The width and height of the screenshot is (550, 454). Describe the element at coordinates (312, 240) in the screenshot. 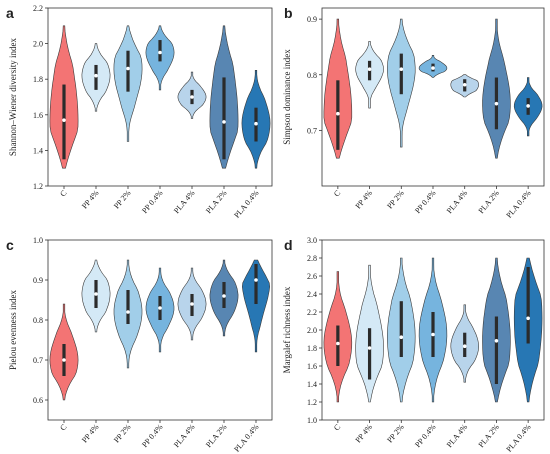

I see `y-tick-label: 3.0` at that location.